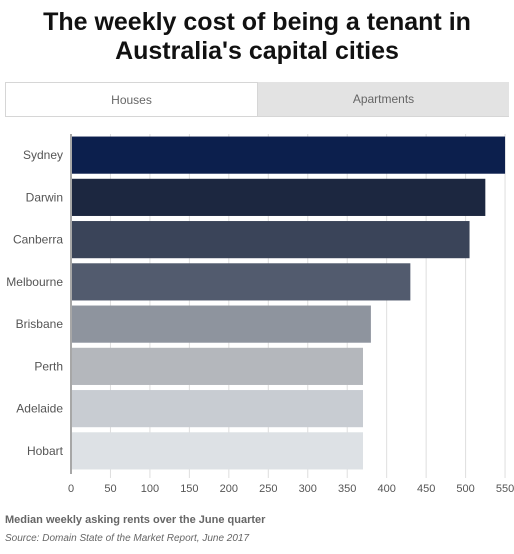 This screenshot has width=514, height=554. I want to click on category-label: Darwin, so click(44, 197).